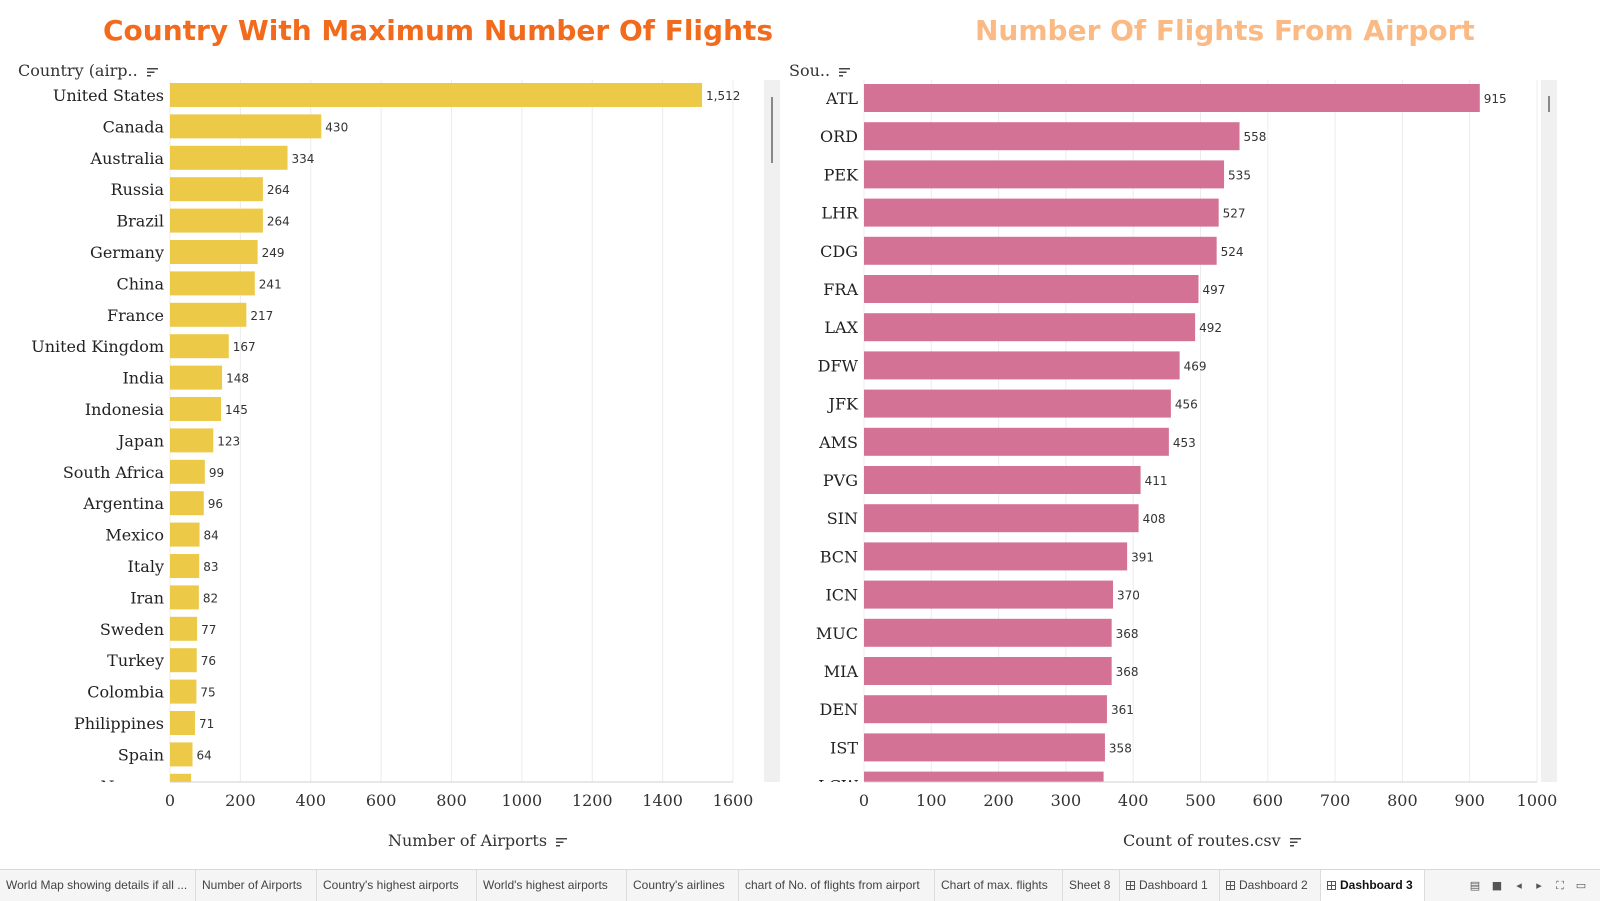  I want to click on category-label: ATL, so click(841, 98).